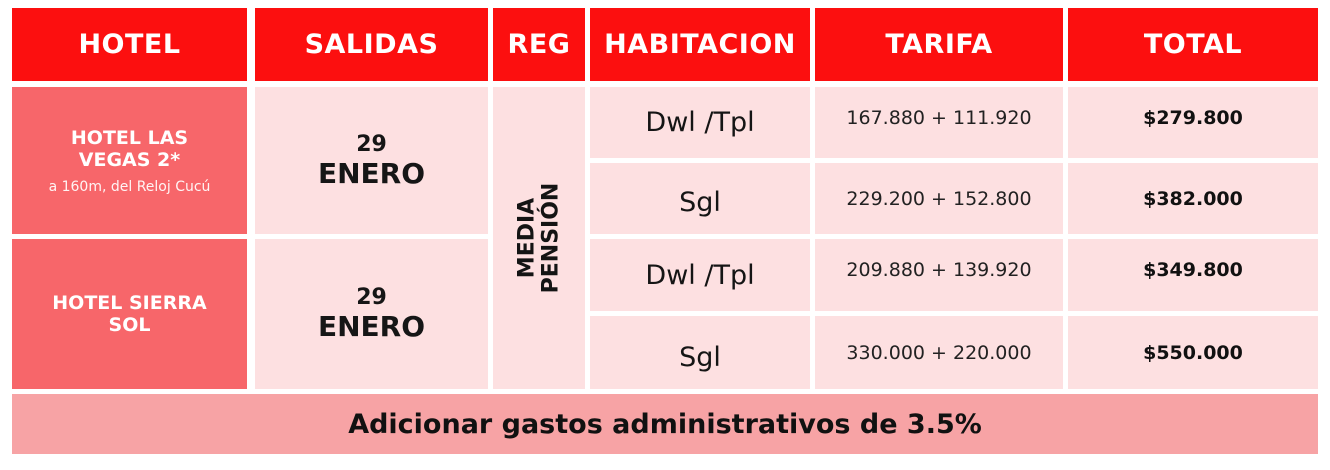 The image size is (1330, 470). What do you see at coordinates (1193, 352) in the screenshot?
I see `total-cell: $550.000` at bounding box center [1193, 352].